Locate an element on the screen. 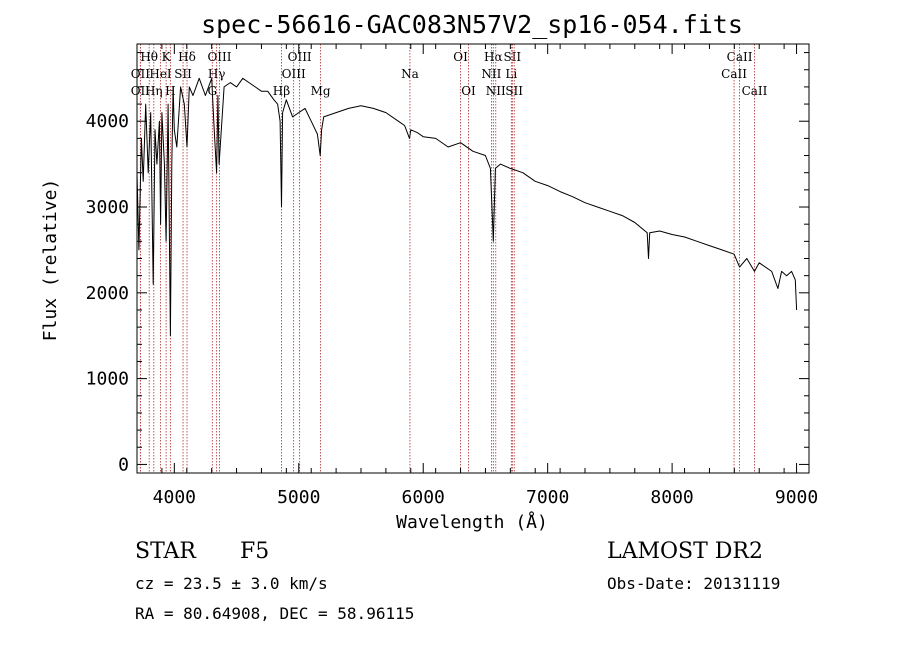 This screenshot has width=900, height=649. object-class: STAR is located at coordinates (166, 551).